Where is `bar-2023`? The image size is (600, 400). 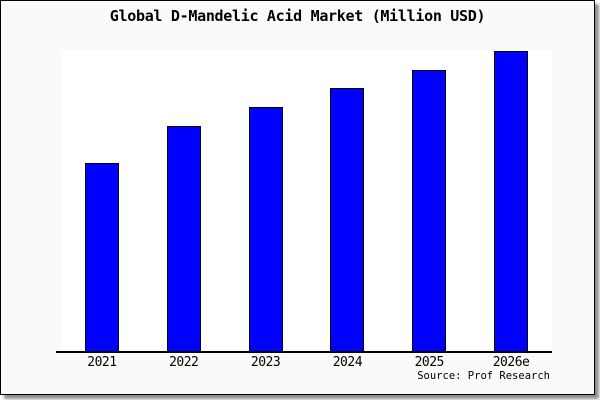 bar-2023 is located at coordinates (265, 229).